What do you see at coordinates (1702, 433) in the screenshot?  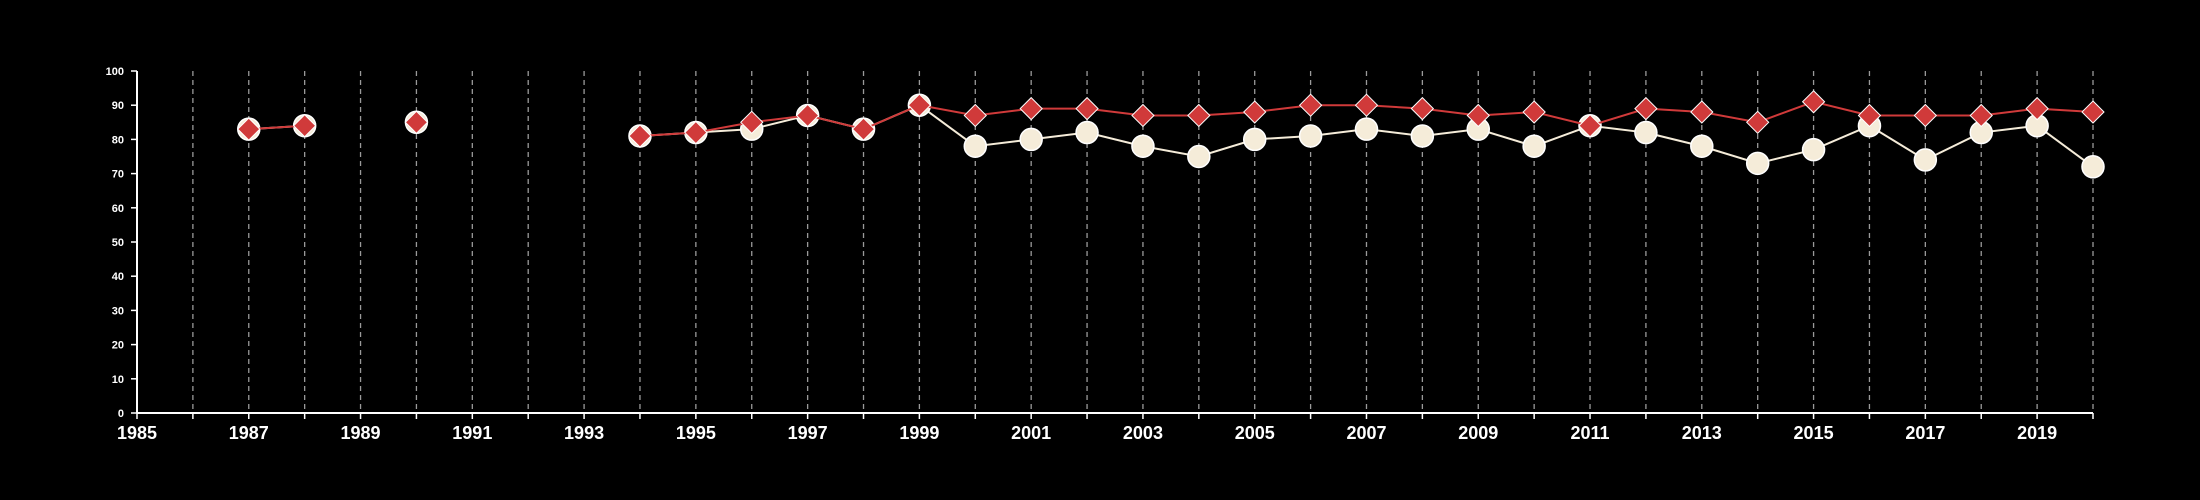 I see `x-tick-label: 2013` at bounding box center [1702, 433].